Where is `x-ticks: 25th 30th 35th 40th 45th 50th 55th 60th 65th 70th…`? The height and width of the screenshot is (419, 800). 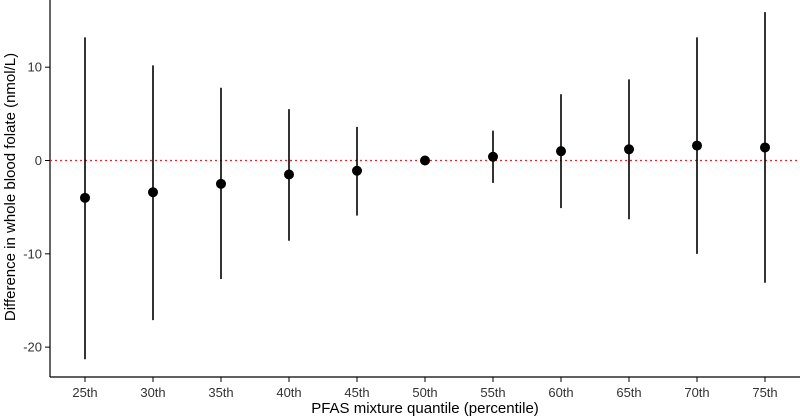
x-ticks: 25th 30th 35th 40th 45th 50th 55th 60th 65th 70th… is located at coordinates (425, 388).